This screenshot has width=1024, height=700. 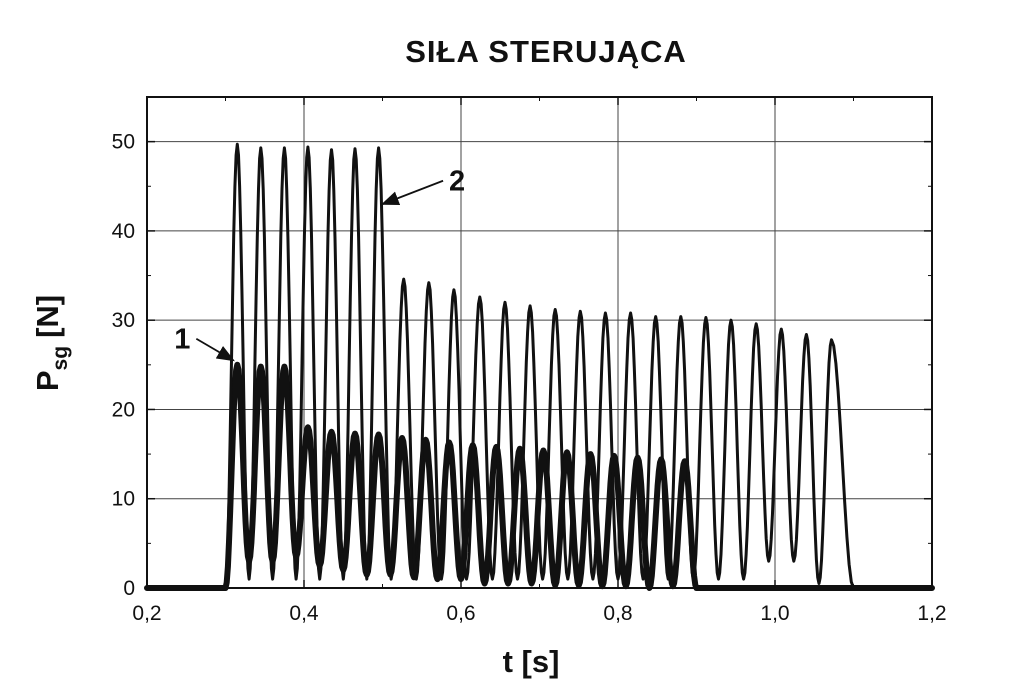 What do you see at coordinates (123, 499) in the screenshot?
I see `y-tick-label: 10` at bounding box center [123, 499].